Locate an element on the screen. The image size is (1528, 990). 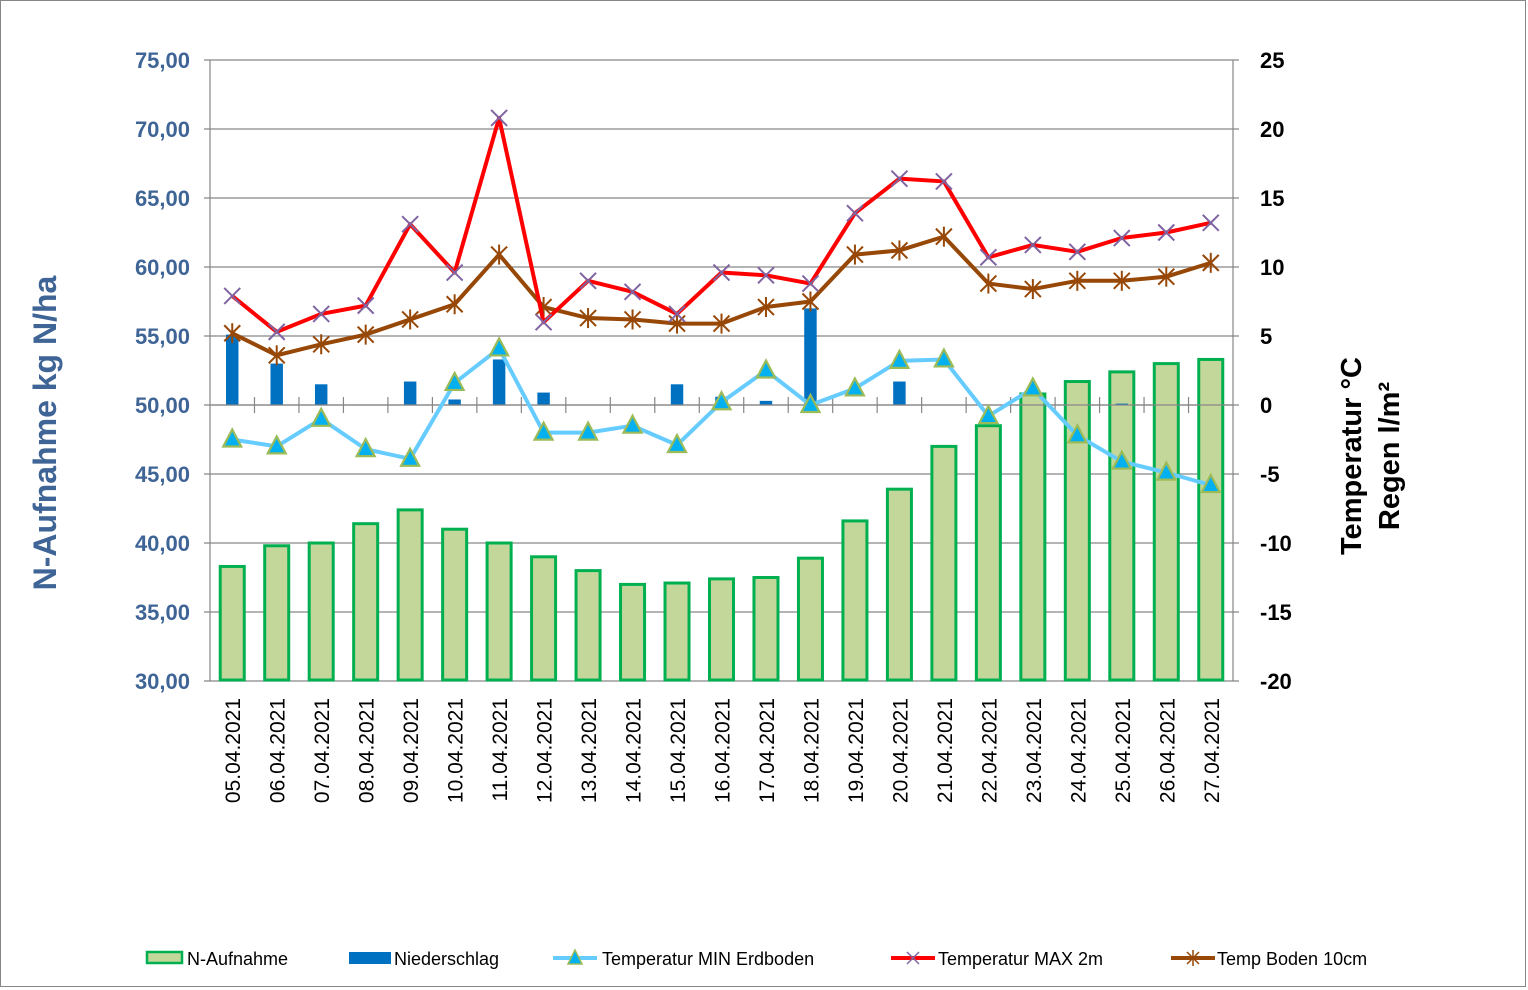
legend-item: Temp Boden 10cm is located at coordinates (1269, 959).